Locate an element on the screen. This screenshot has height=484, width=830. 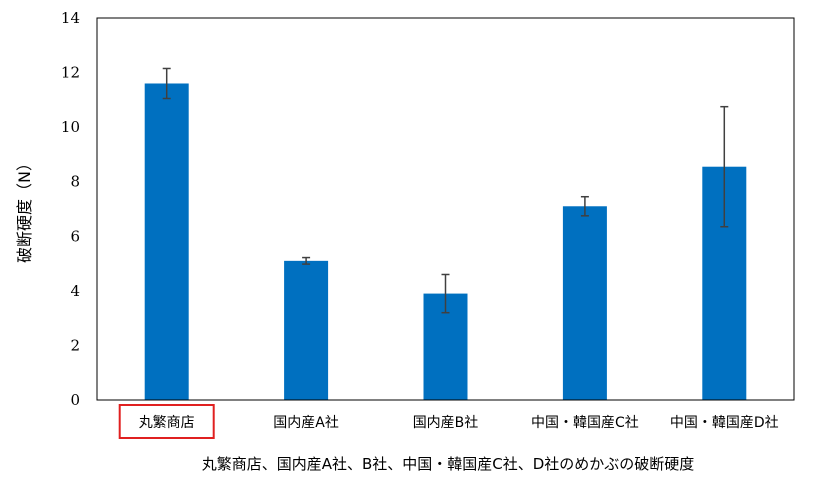
category-label: 丸繁商店 is located at coordinates (167, 423).